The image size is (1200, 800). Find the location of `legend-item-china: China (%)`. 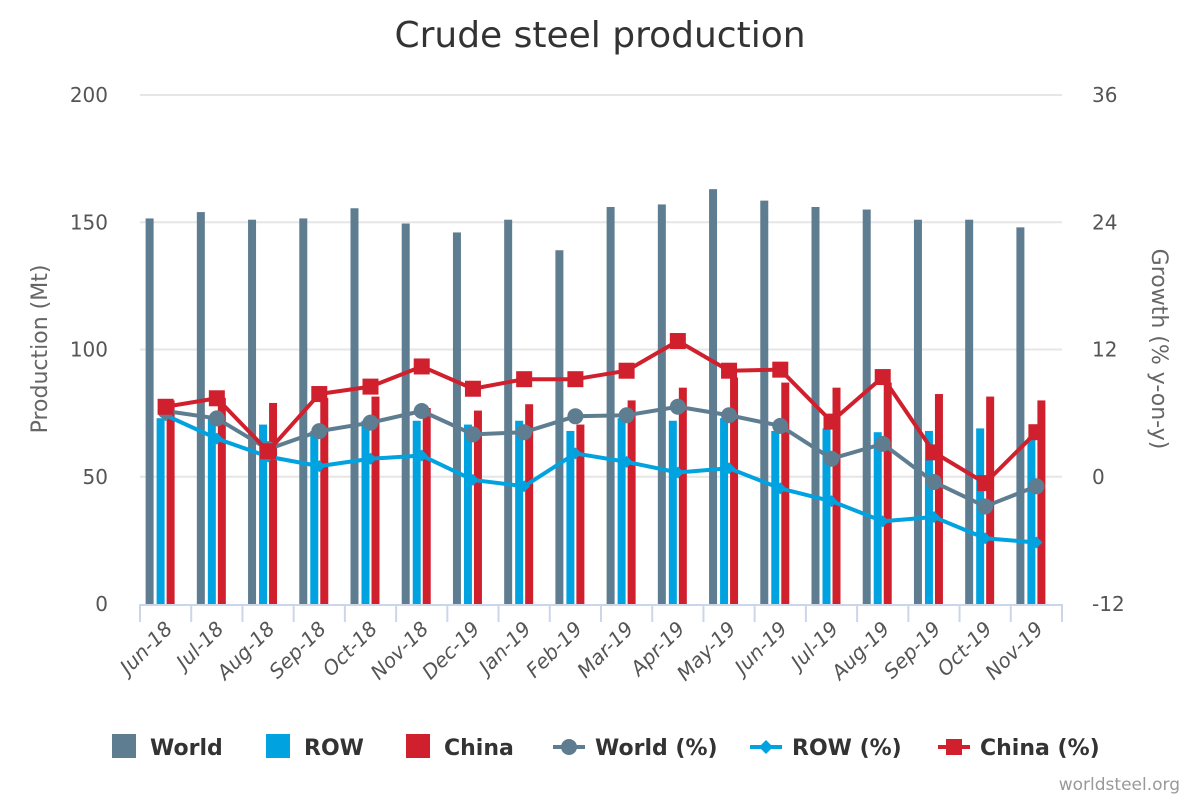

legend-item-china: China (%) is located at coordinates (1019, 748).